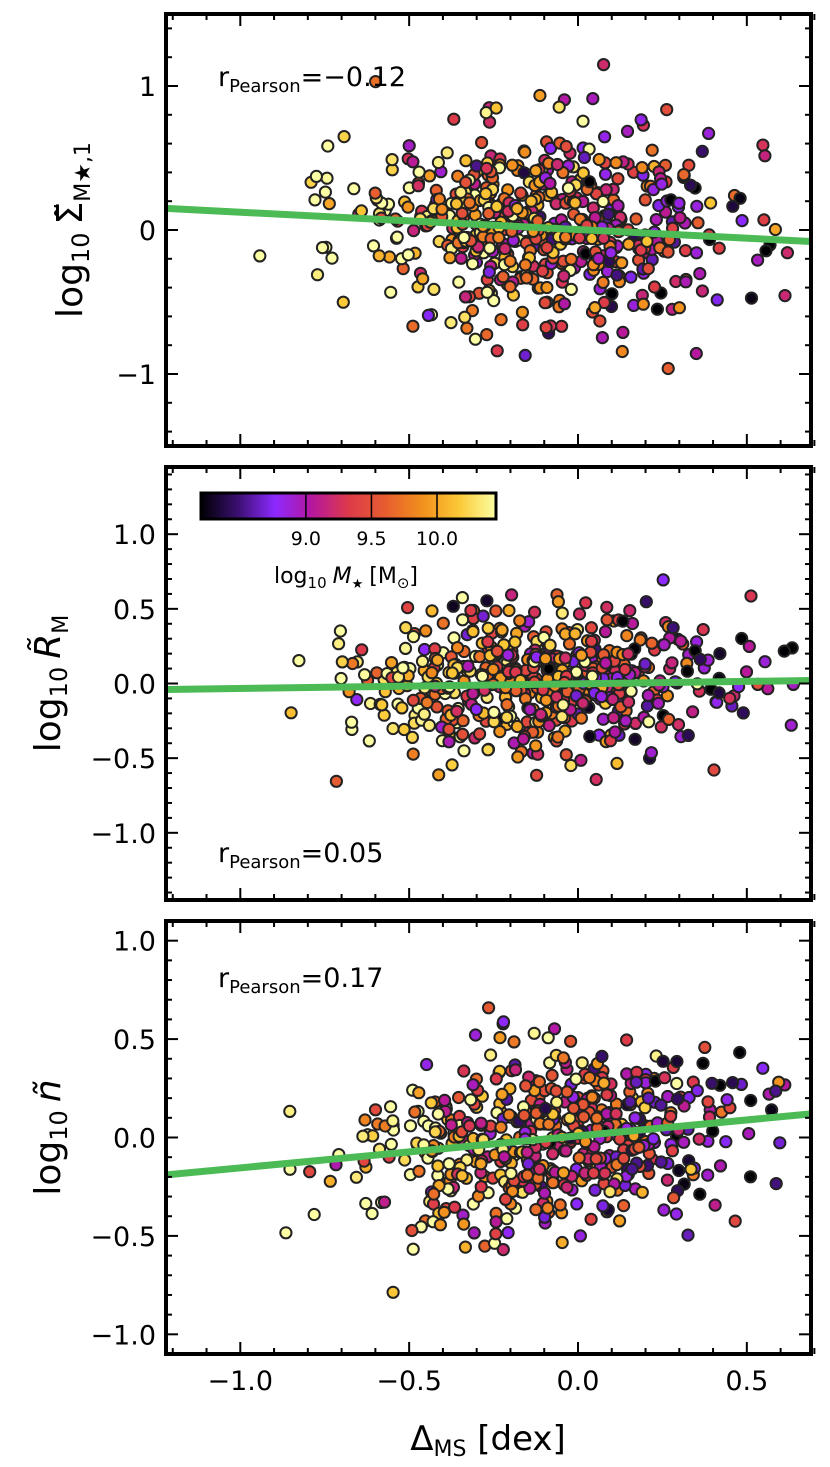 The image size is (830, 1467). Describe the element at coordinates (348, 506) in the screenshot. I see `colorbar-bar` at that location.